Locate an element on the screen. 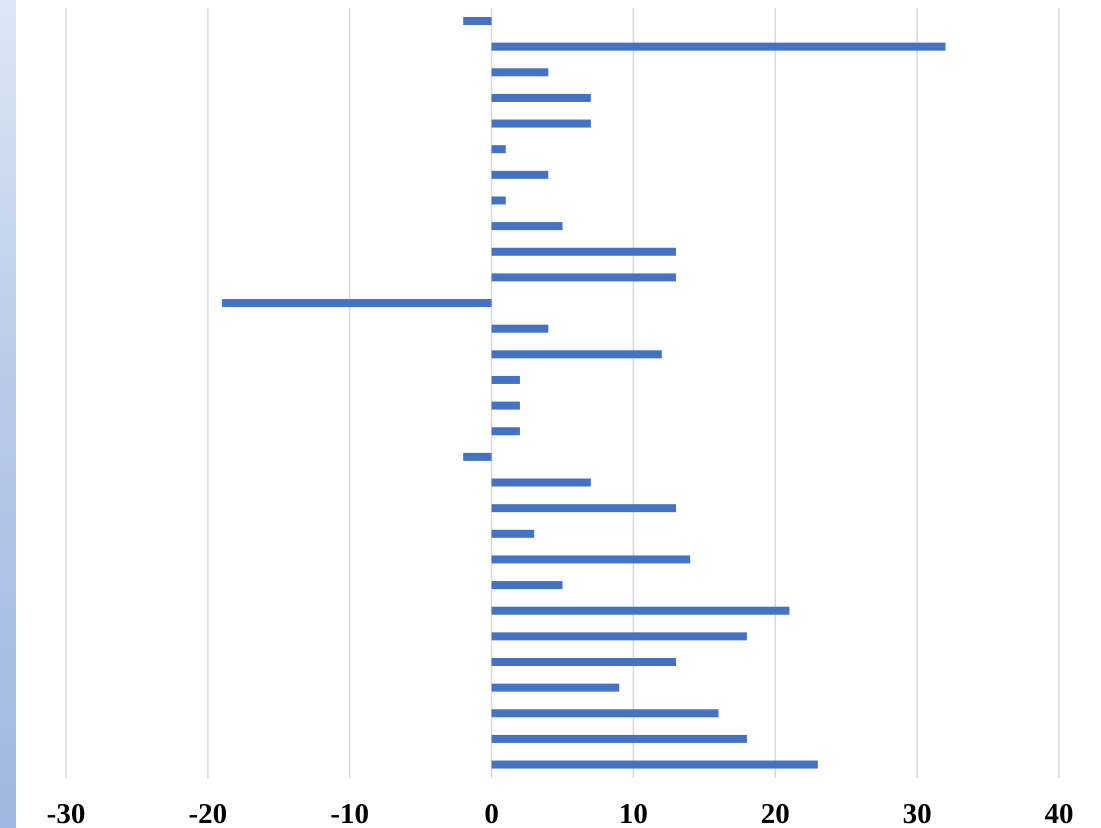 The height and width of the screenshot is (828, 1101). x-tick-label-1: -20 is located at coordinates (208, 813).